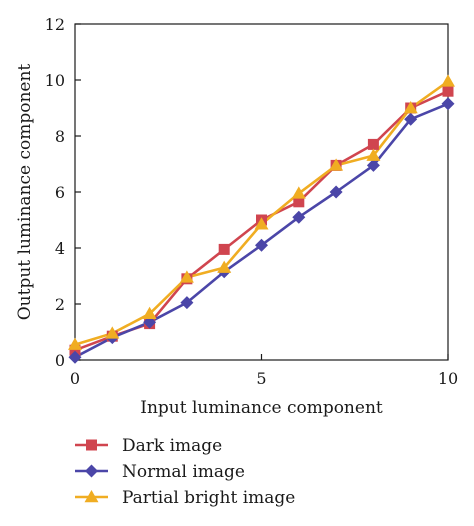 The image size is (474, 526). What do you see at coordinates (25, 192) in the screenshot?
I see `y-axis-label: Output luminance component` at bounding box center [25, 192].